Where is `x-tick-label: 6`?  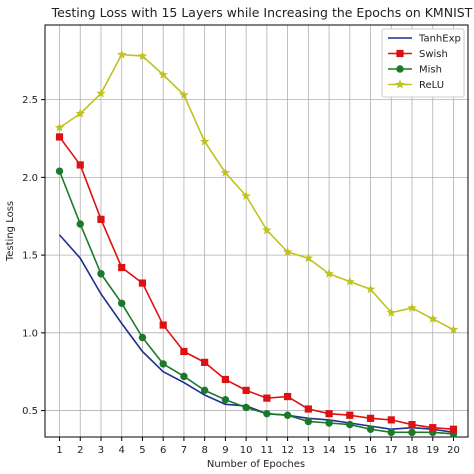 x-tick-label: 6 is located at coordinates (163, 450).